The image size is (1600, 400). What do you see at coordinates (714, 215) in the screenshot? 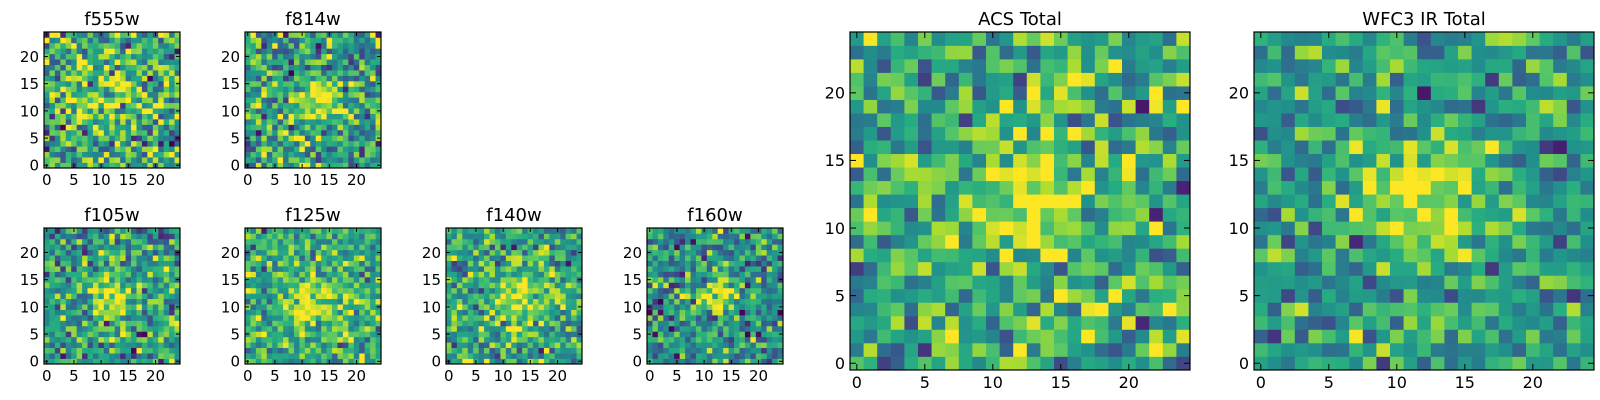
I see `panel-title-f160w: f160w` at bounding box center [714, 215].